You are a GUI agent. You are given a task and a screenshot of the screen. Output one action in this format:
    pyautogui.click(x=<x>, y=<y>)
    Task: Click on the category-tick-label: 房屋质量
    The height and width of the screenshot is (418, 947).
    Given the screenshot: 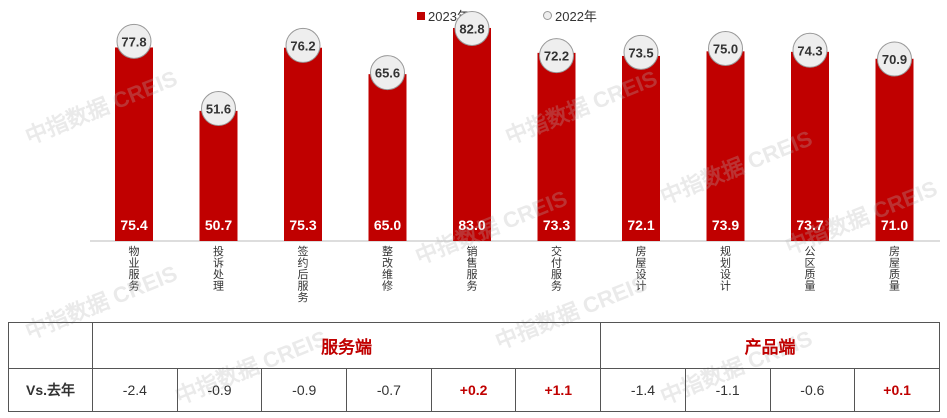 What is the action you would take?
    pyautogui.click(x=894, y=269)
    